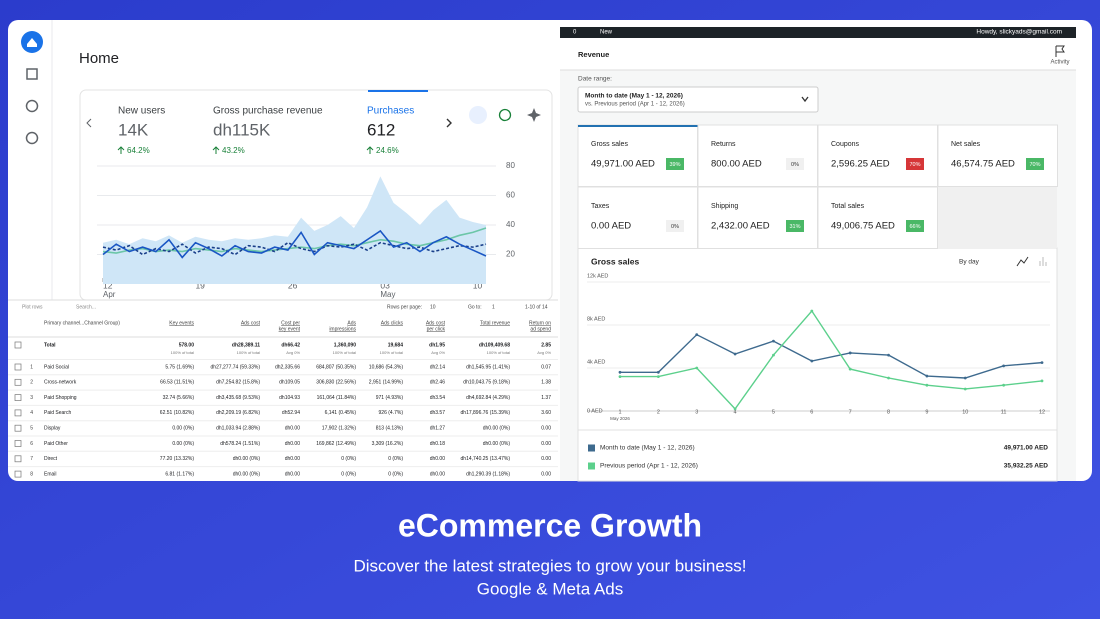 The image size is (1100, 619). I want to click on column-header: Ads cost, so click(436, 323).